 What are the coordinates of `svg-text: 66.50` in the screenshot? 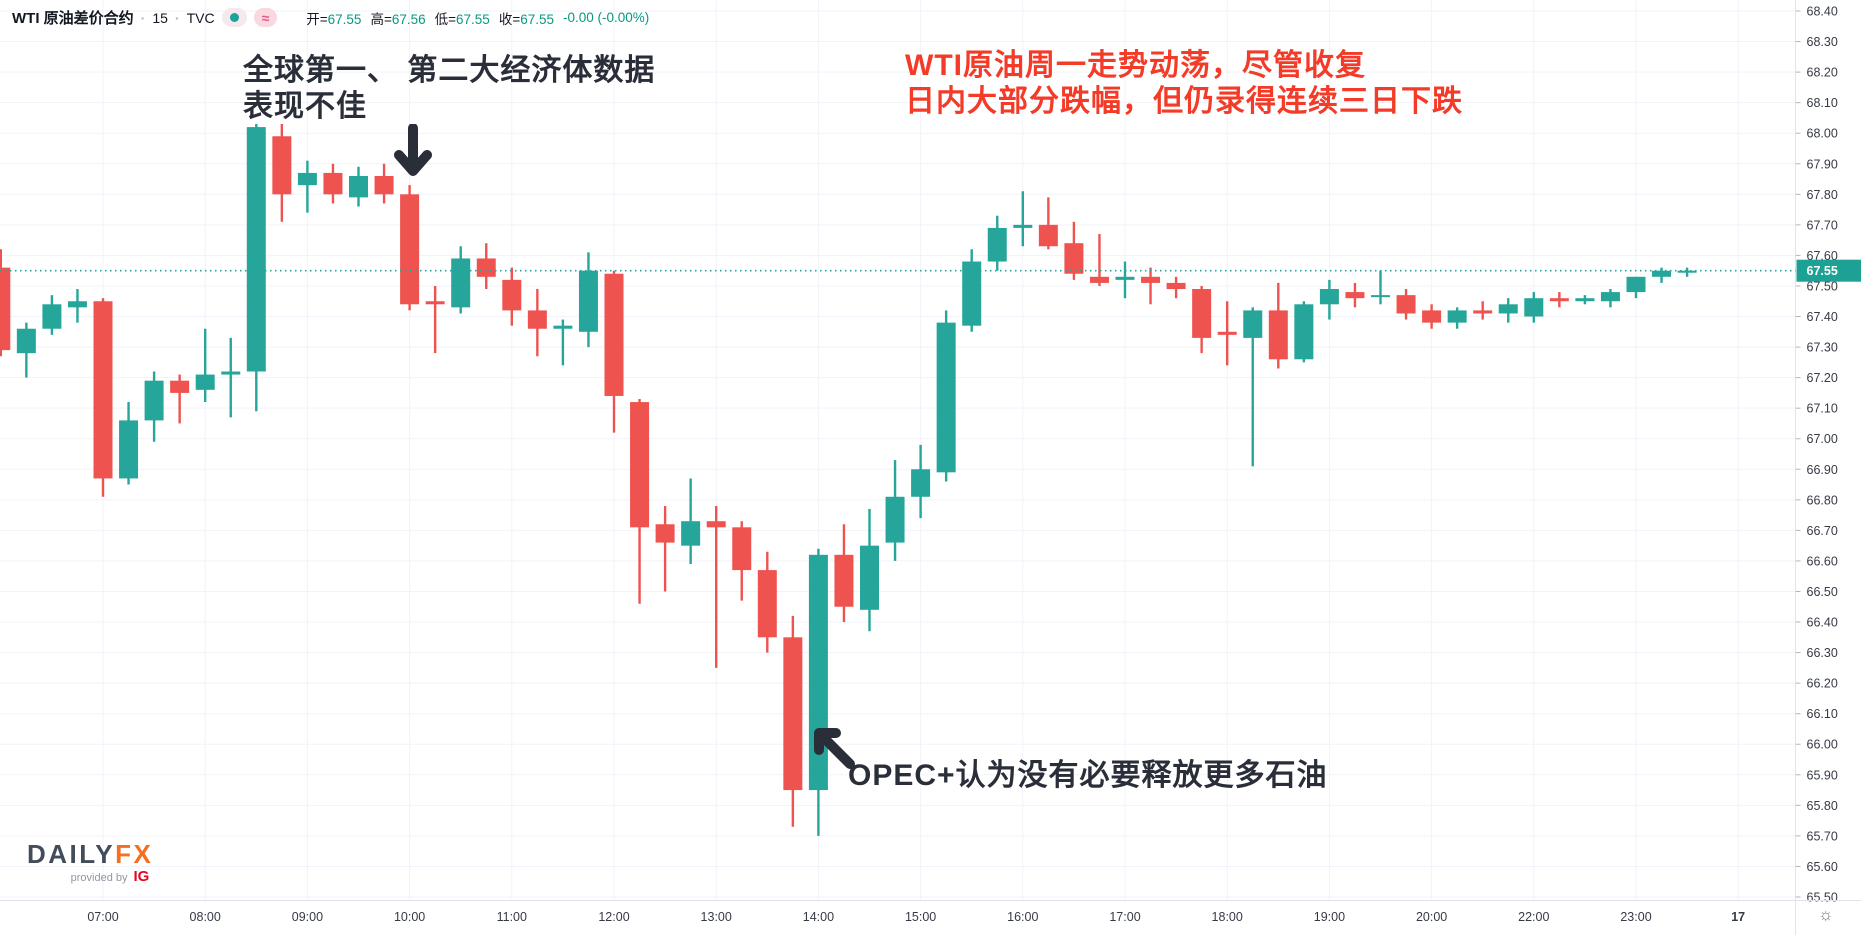 It's located at (1822, 592).